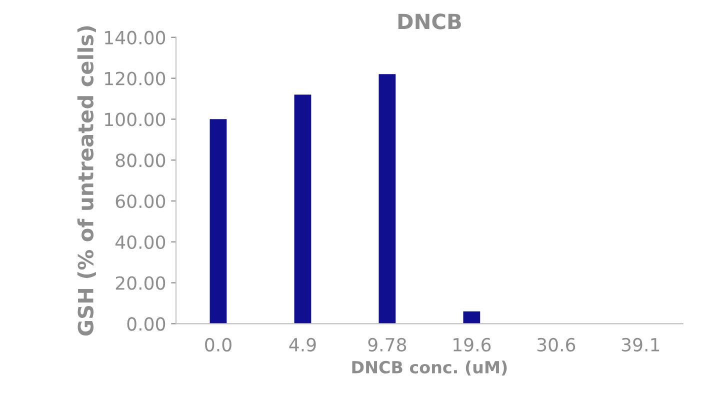  What do you see at coordinates (146, 324) in the screenshot?
I see `y-tick-label: 0.00` at bounding box center [146, 324].